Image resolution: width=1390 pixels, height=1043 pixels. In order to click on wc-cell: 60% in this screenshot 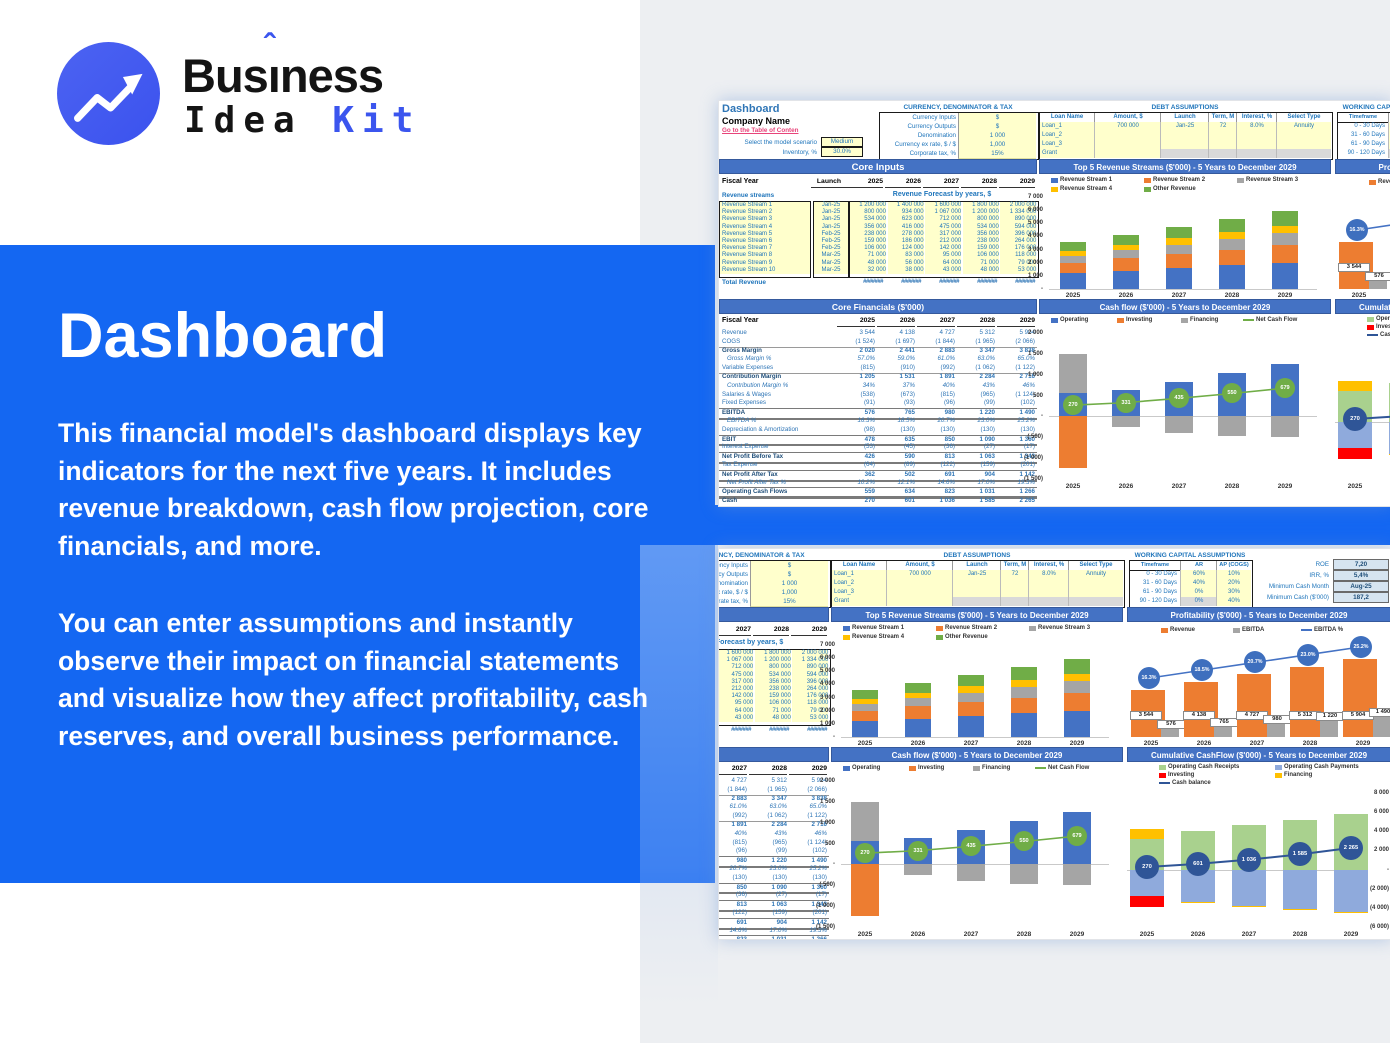, I will do `click(1198, 574)`.